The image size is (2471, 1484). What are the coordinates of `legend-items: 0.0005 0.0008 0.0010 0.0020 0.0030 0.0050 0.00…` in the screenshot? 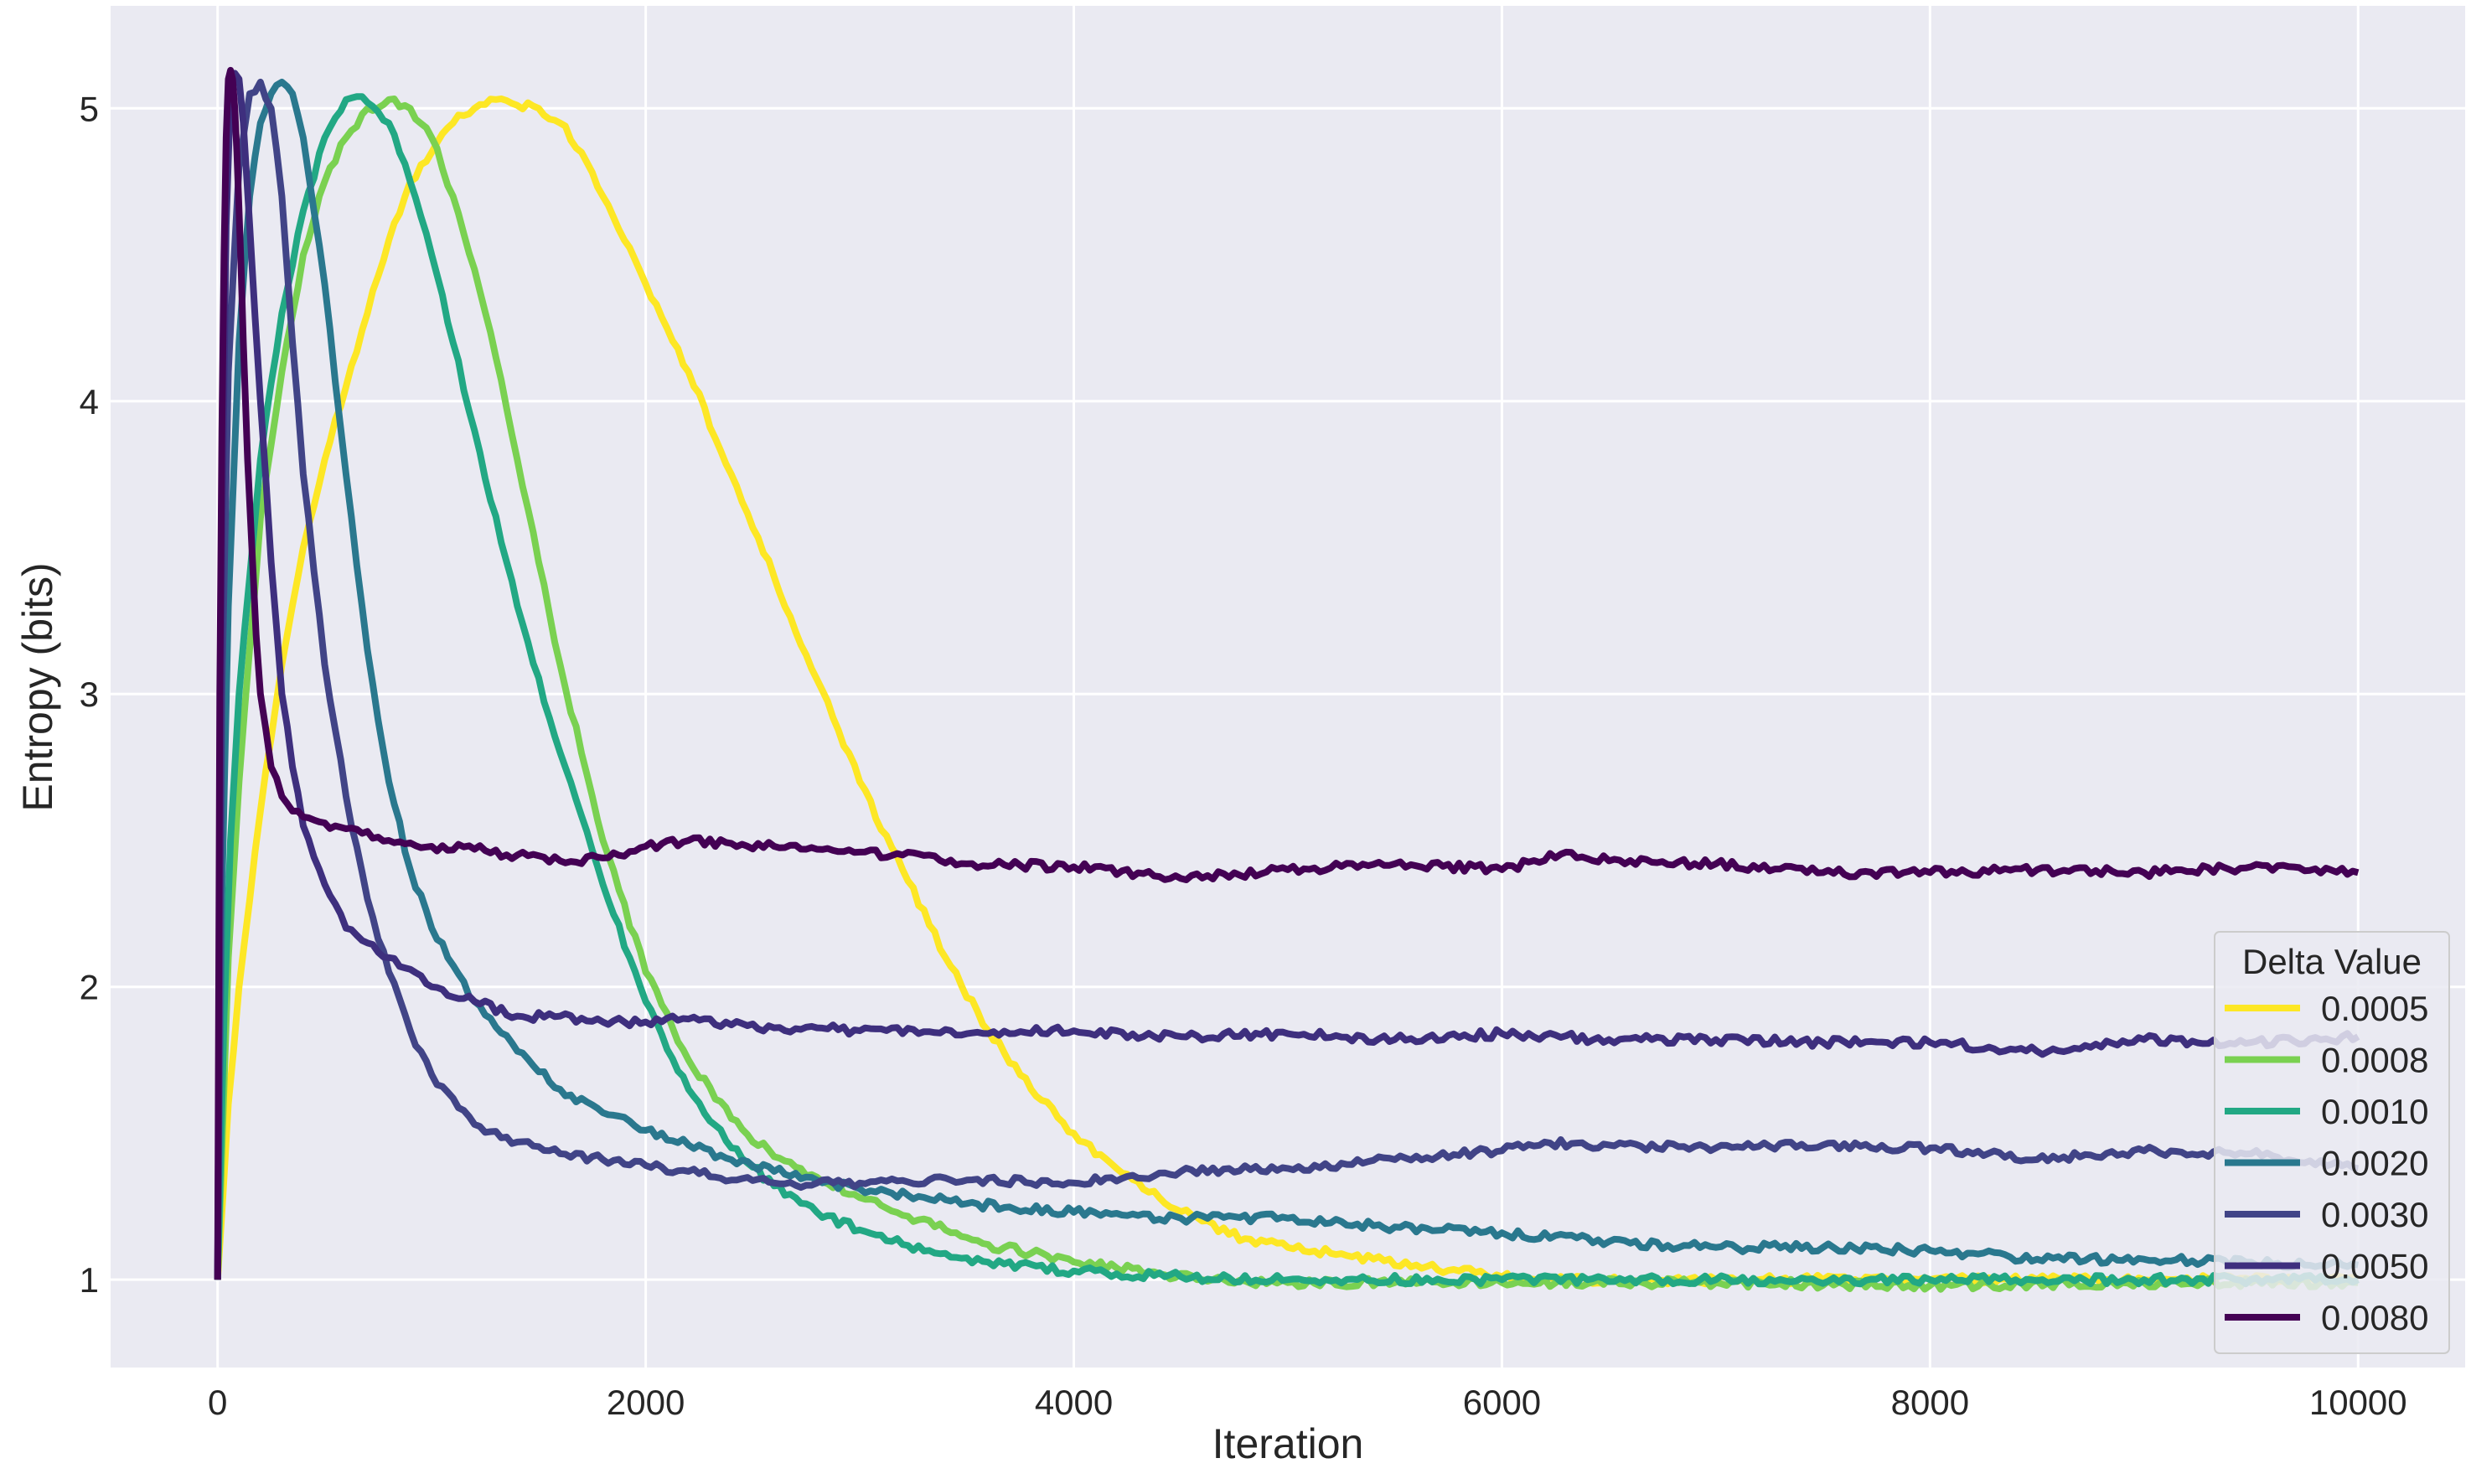 It's located at (2326, 1163).